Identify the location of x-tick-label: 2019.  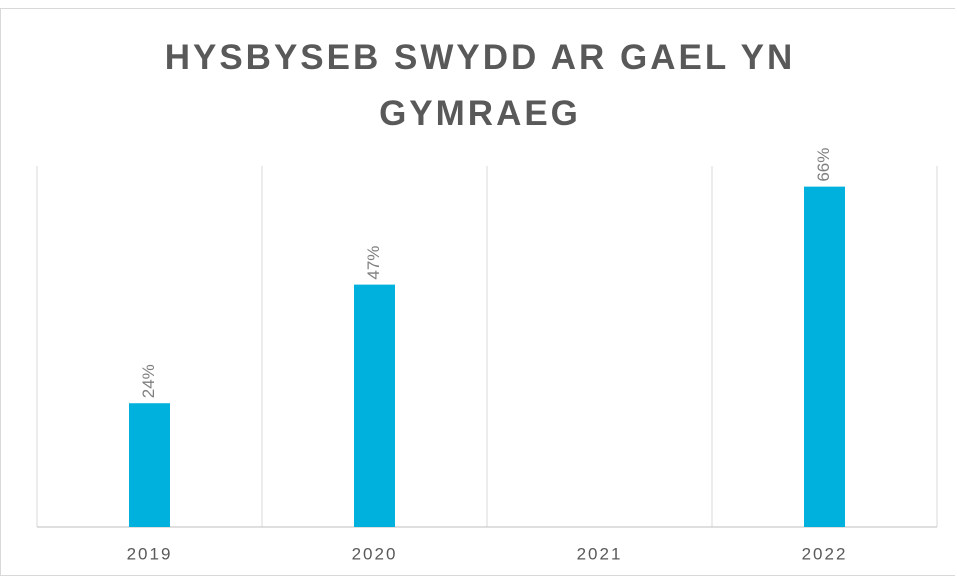
(150, 553).